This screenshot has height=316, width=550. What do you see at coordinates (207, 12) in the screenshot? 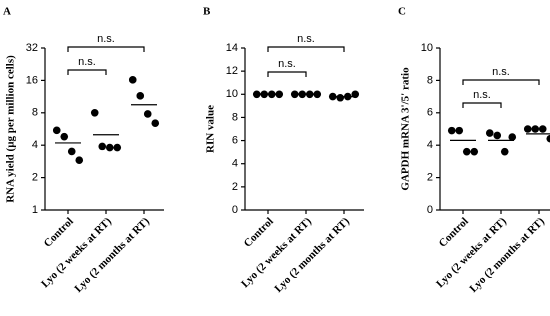
I see `panel-label: B` at bounding box center [207, 12].